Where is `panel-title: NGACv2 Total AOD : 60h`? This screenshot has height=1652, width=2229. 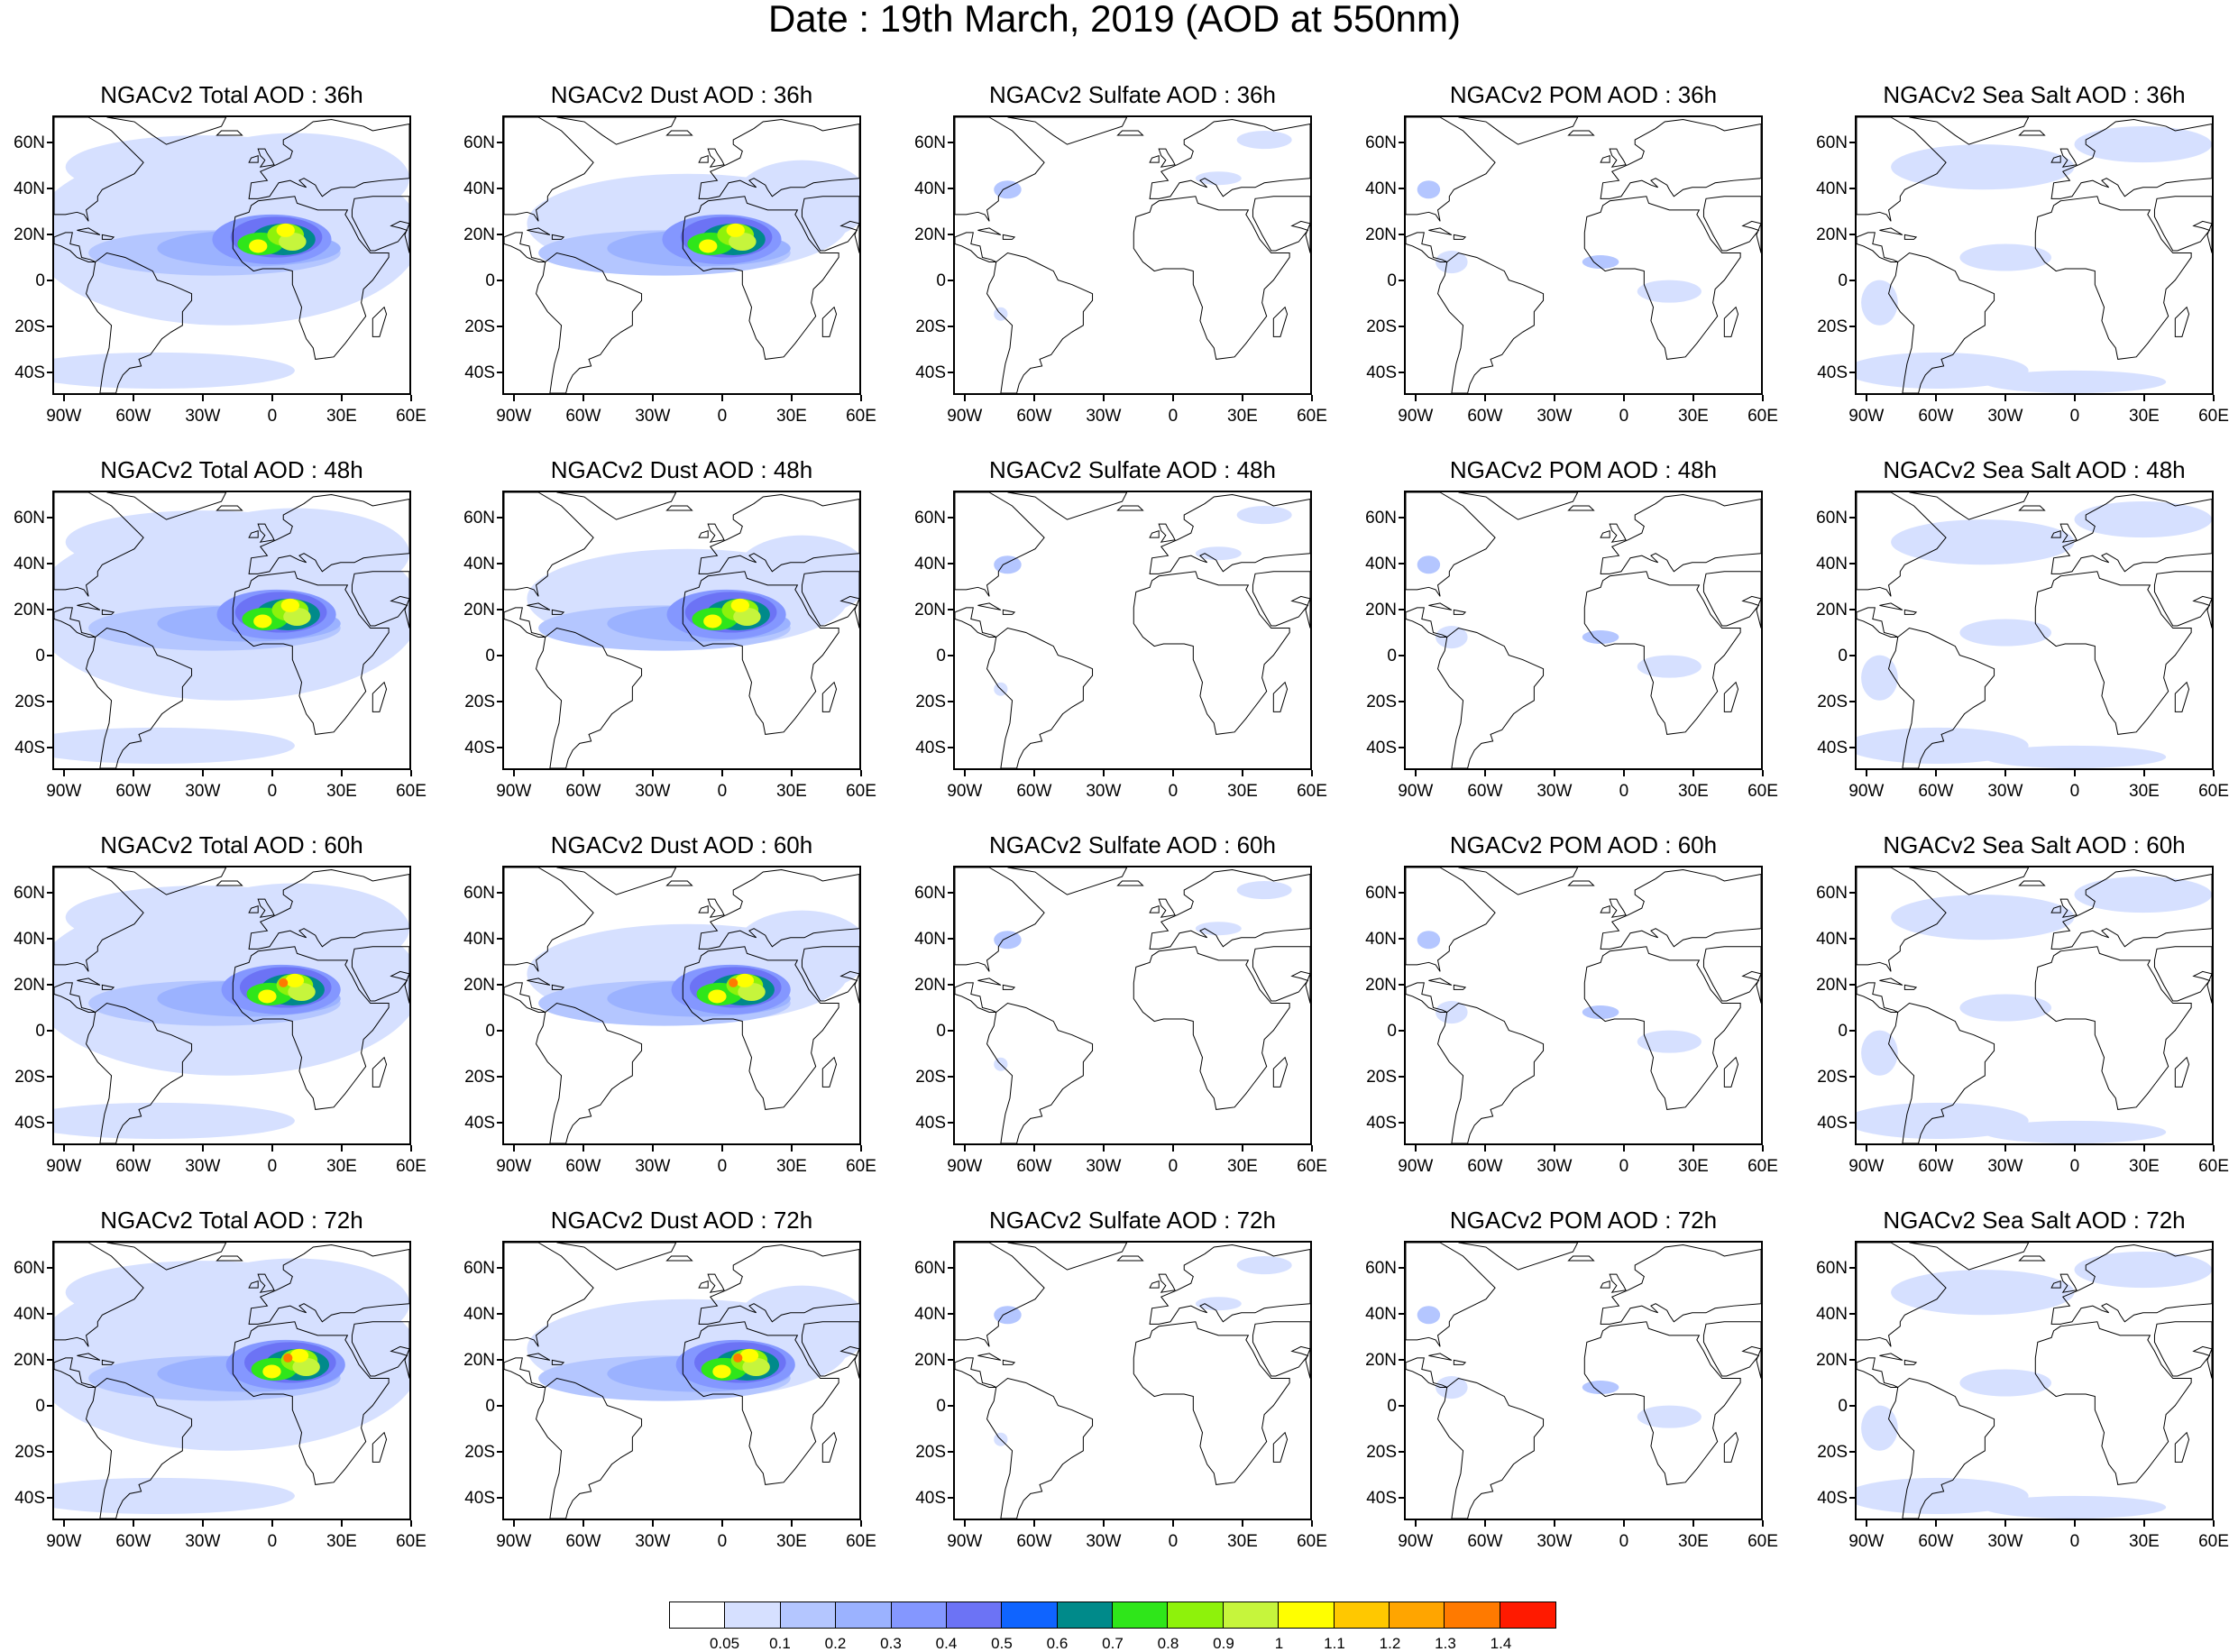 panel-title: NGACv2 Total AOD : 60h is located at coordinates (231, 844).